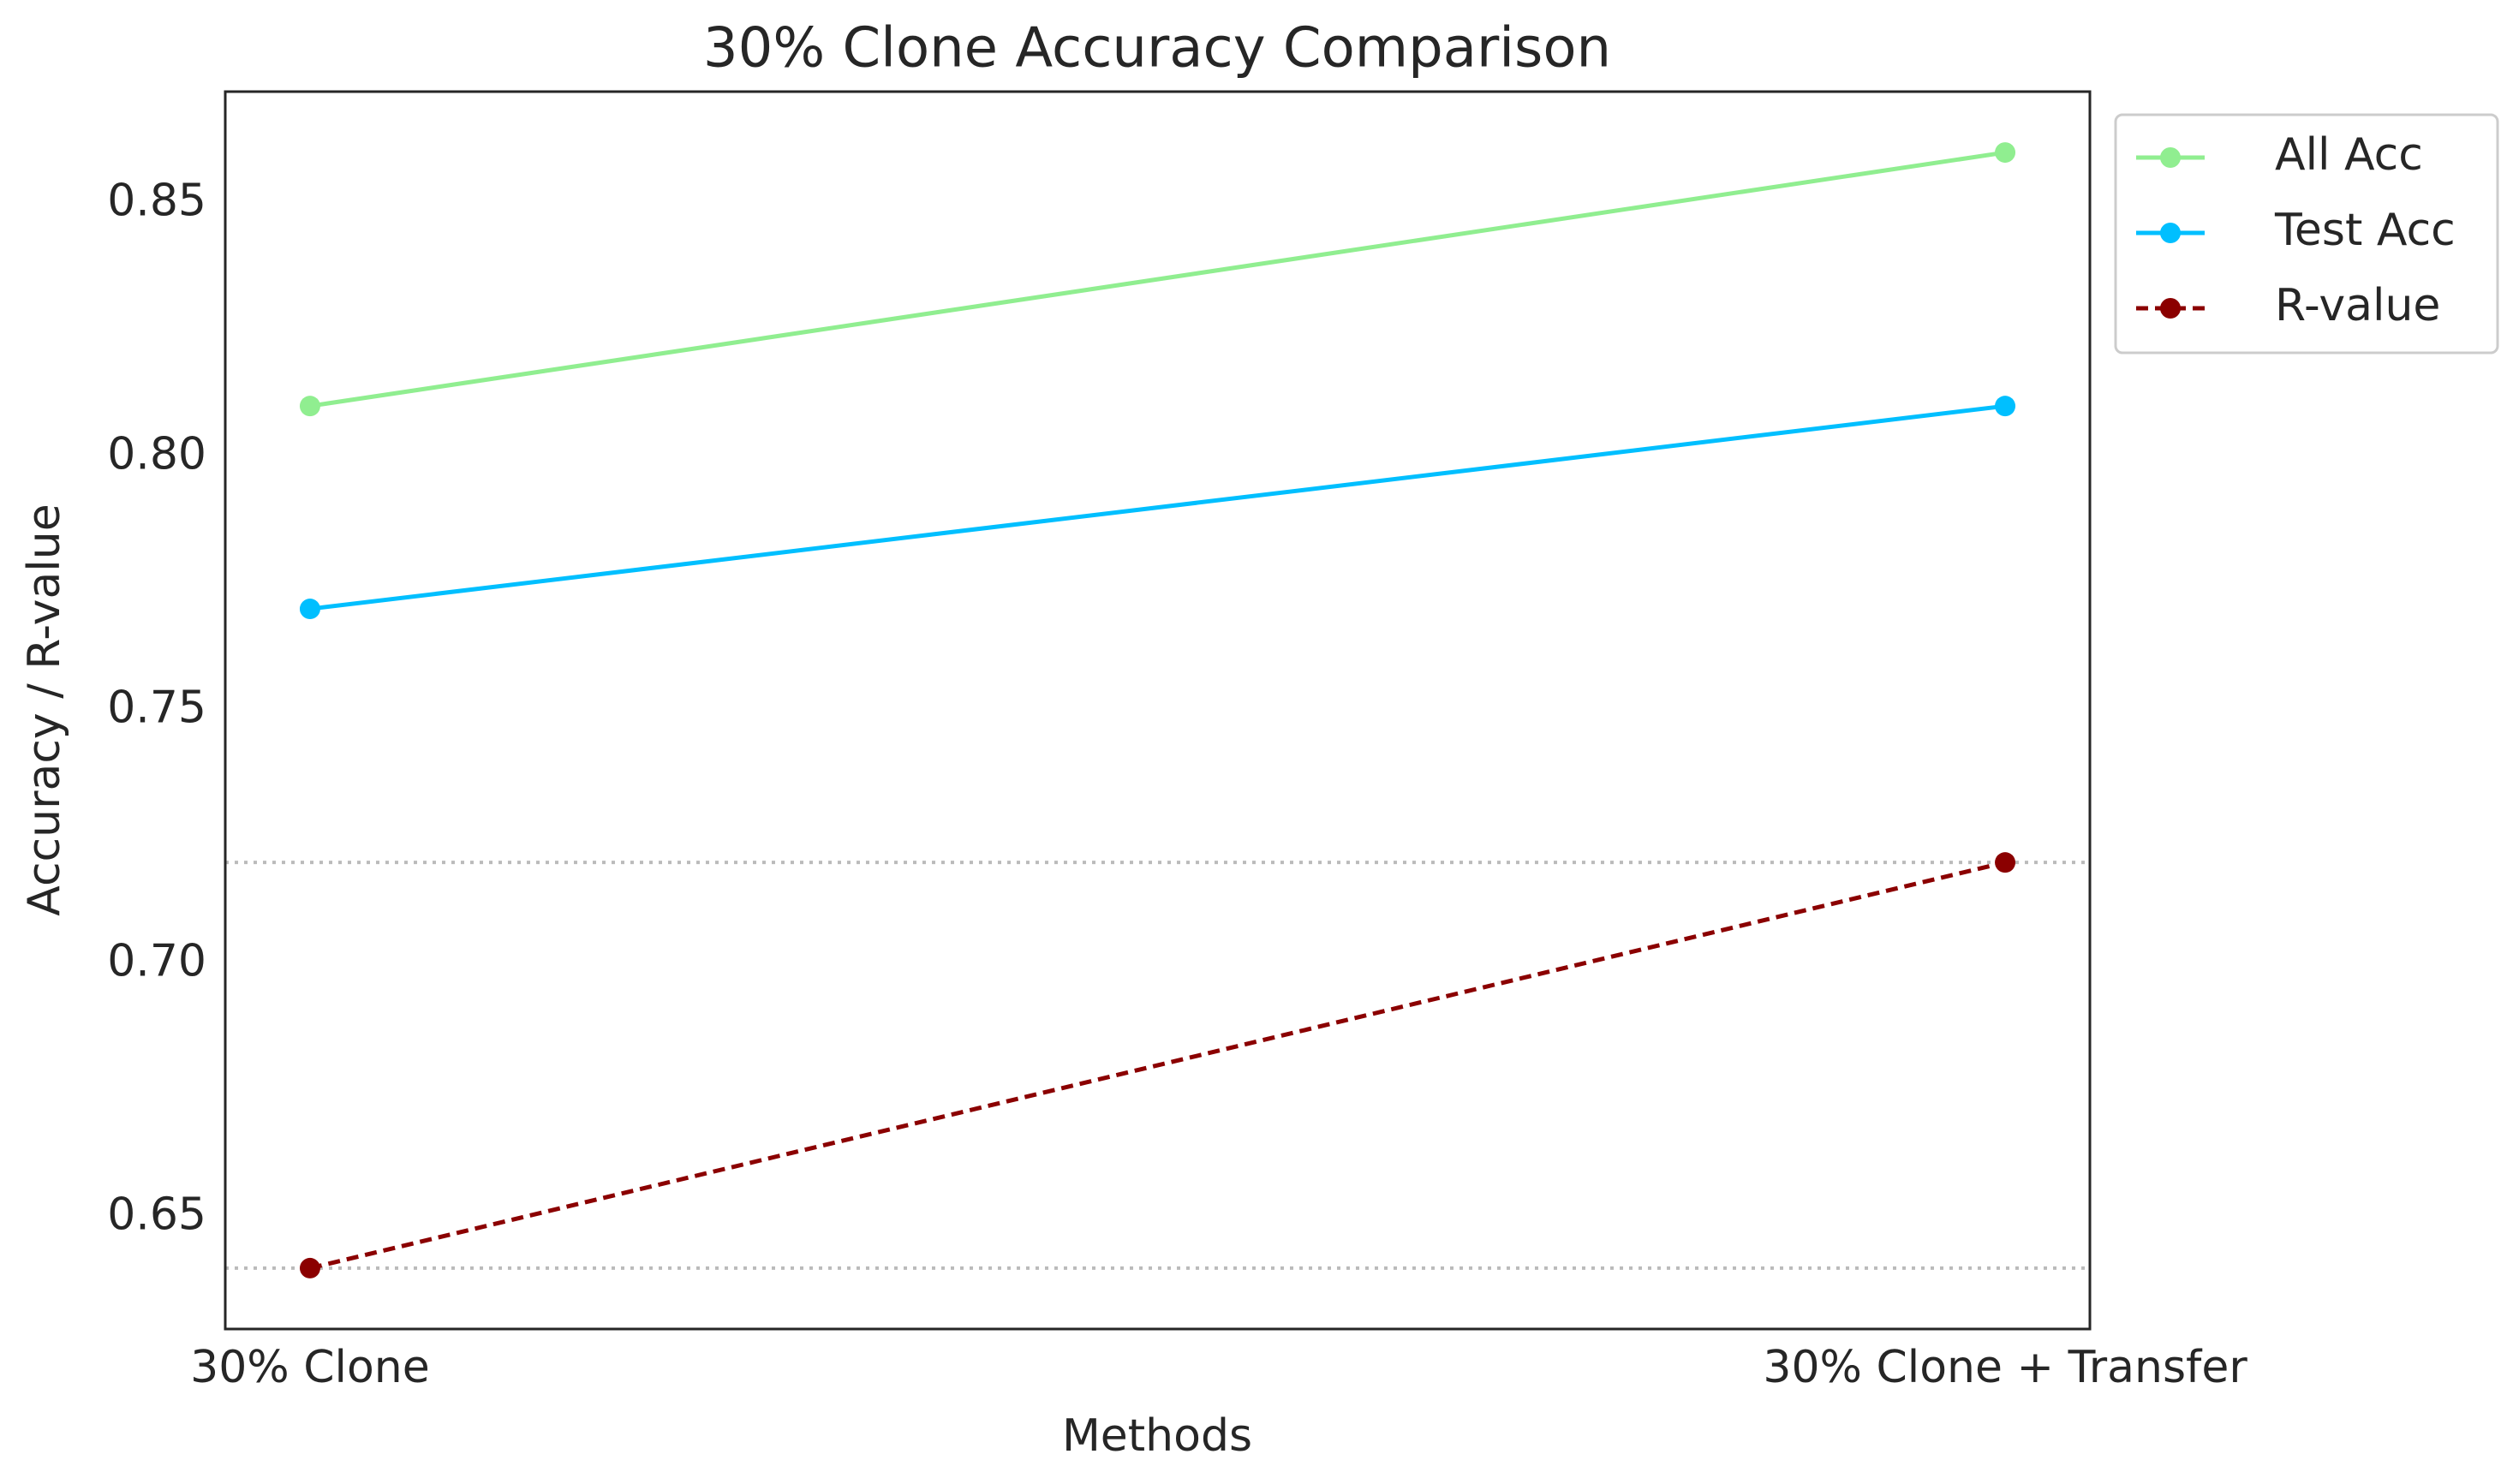 Image resolution: width=2513 pixels, height=1484 pixels. I want to click on legend-label: All Acc, so click(2349, 155).